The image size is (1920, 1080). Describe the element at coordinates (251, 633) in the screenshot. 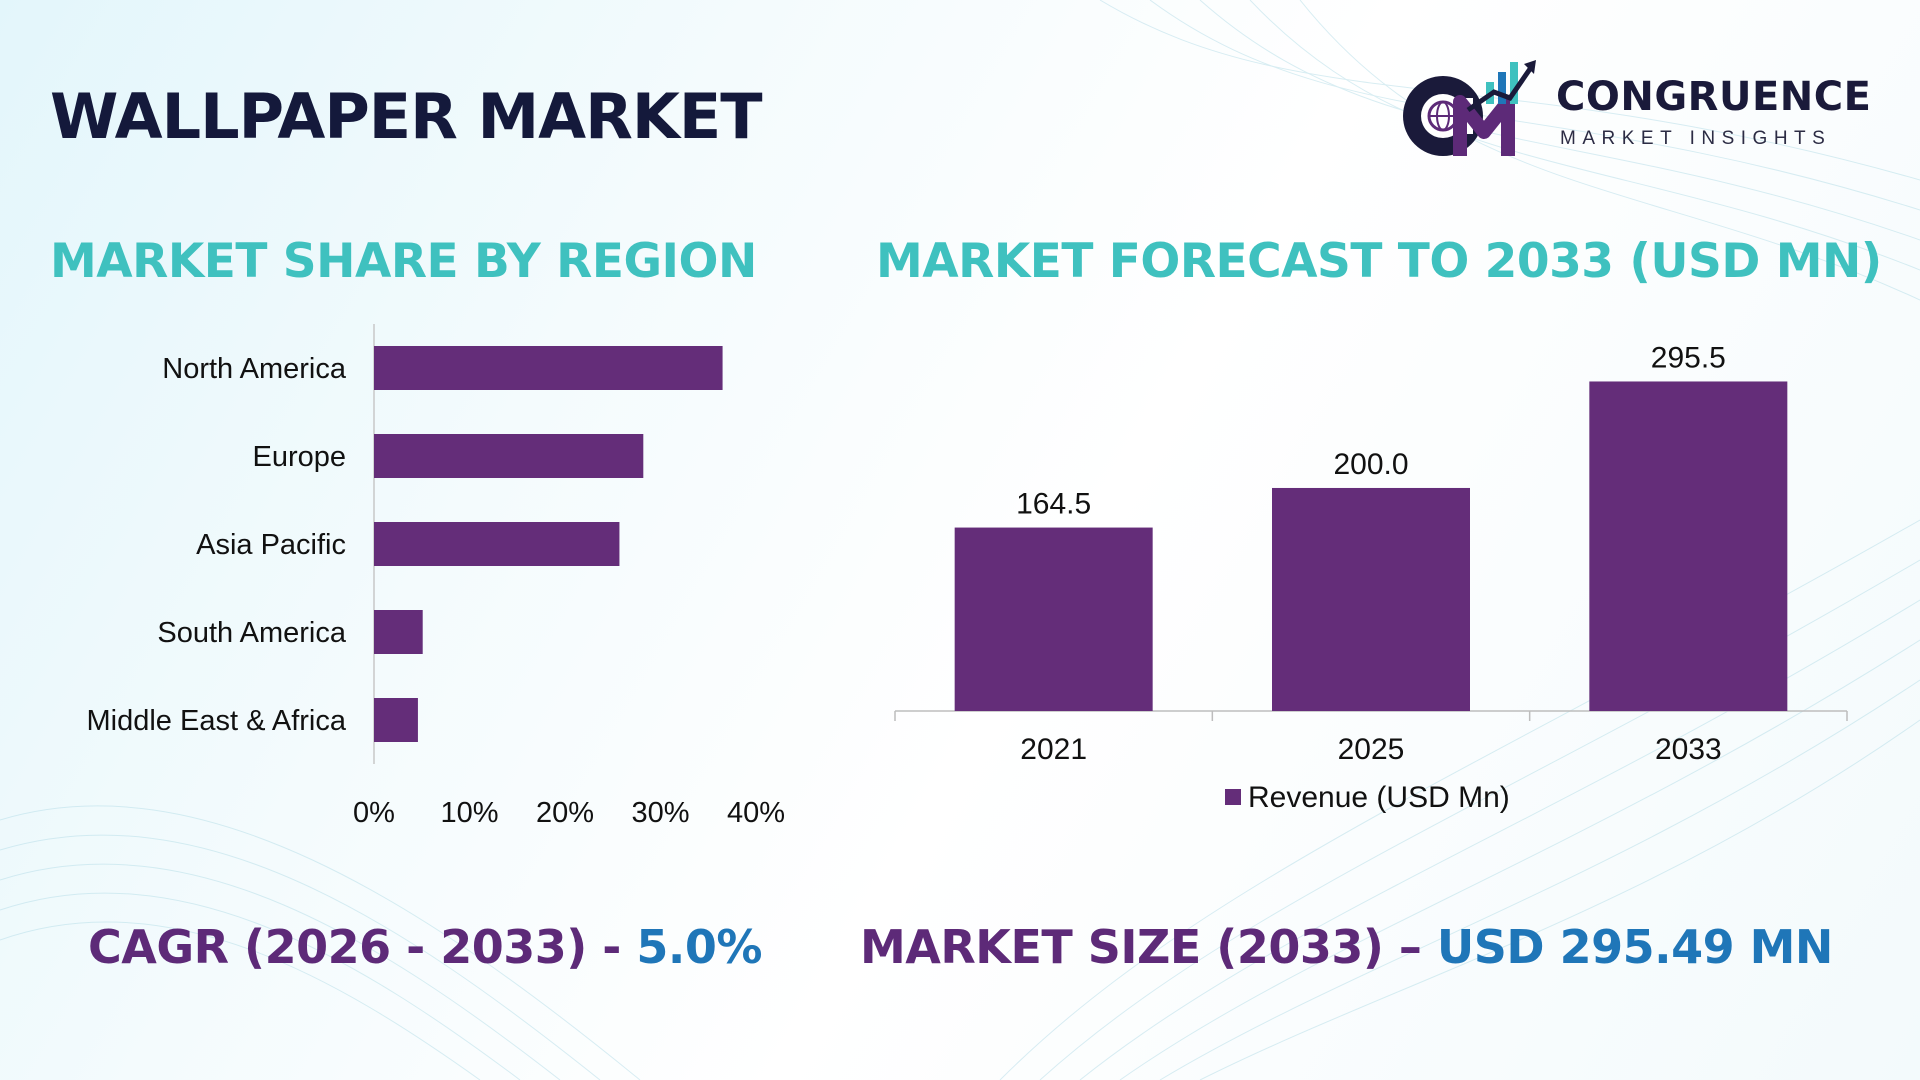

I see `region-label: South America` at that location.